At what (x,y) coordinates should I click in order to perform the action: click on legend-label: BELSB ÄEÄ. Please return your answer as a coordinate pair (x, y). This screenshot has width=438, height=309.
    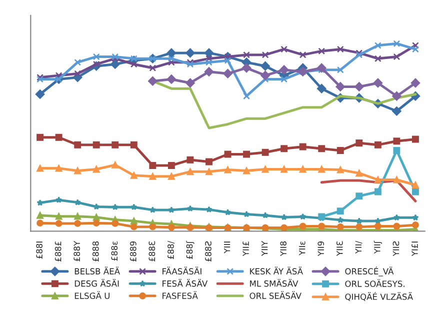
    Looking at the image, I should click on (97, 270).